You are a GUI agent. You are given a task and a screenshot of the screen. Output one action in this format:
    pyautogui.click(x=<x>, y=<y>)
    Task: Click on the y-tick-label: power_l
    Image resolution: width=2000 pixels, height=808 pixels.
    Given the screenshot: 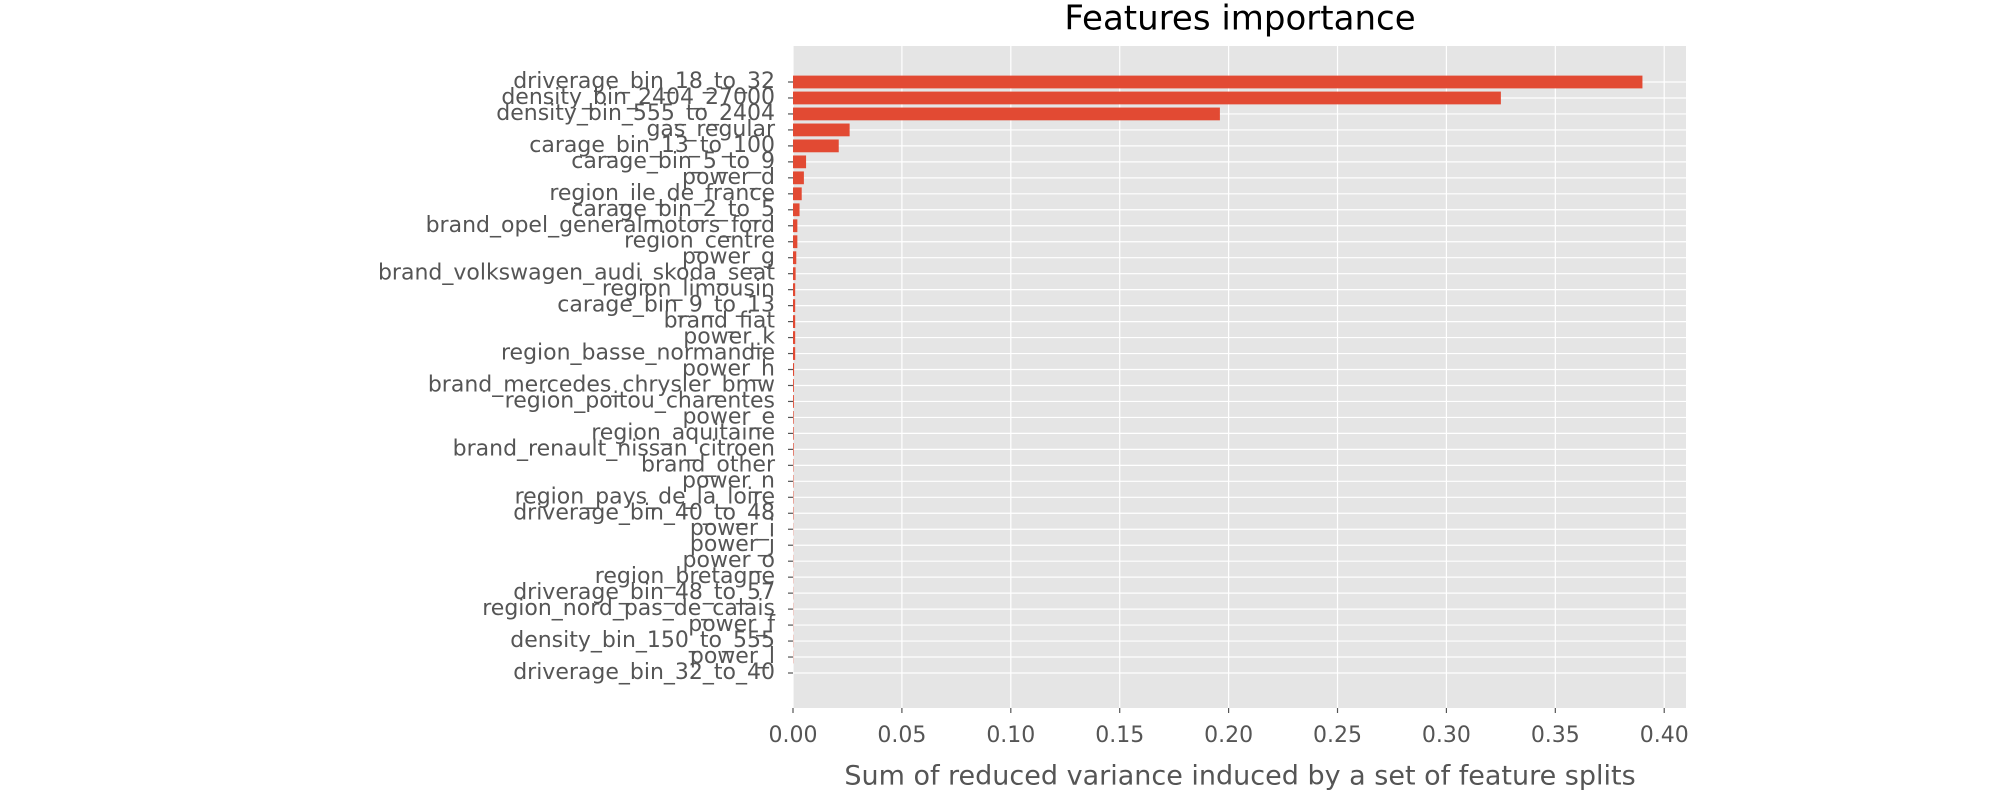 What is the action you would take?
    pyautogui.click(x=732, y=656)
    